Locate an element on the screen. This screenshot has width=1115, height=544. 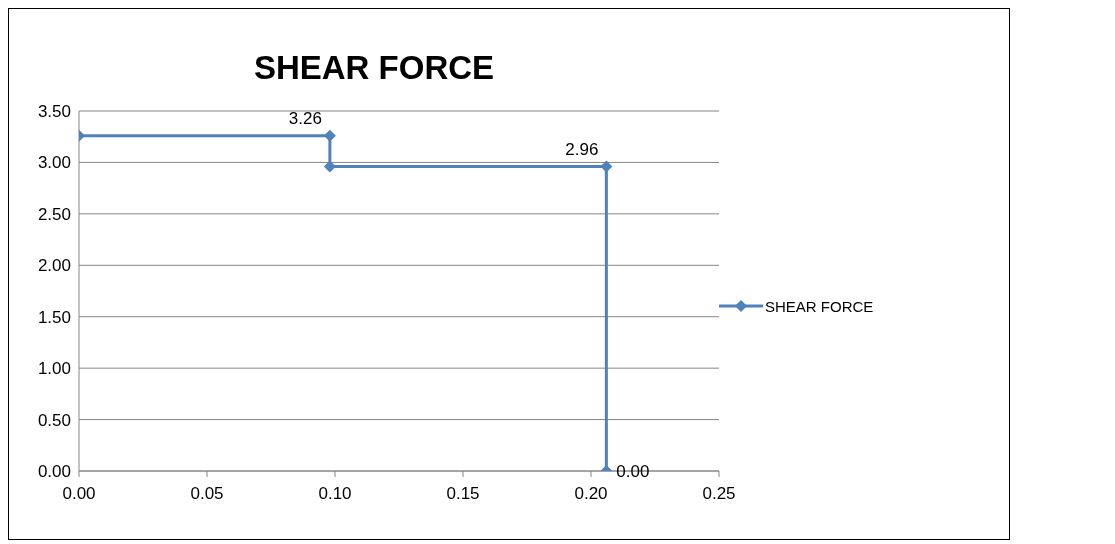
x-tick-label: 0.00 is located at coordinates (79, 494).